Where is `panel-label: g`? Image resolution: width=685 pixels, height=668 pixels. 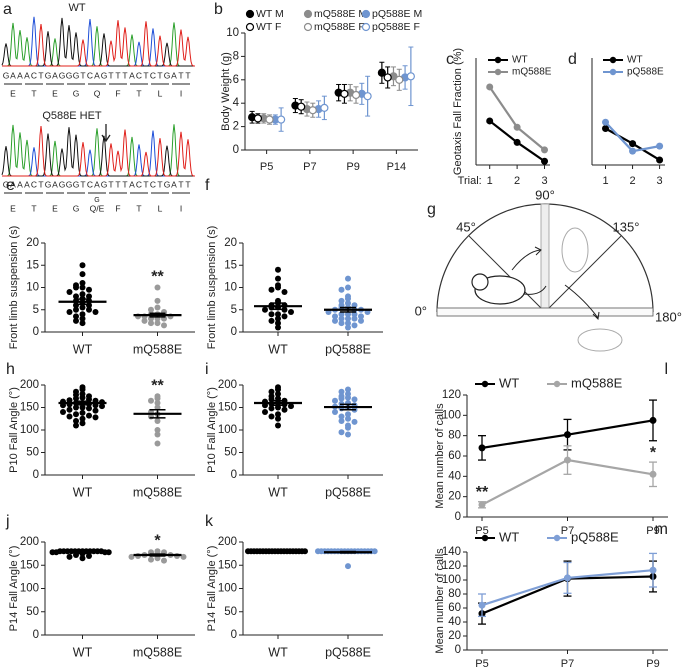 panel-label: g is located at coordinates (431, 209).